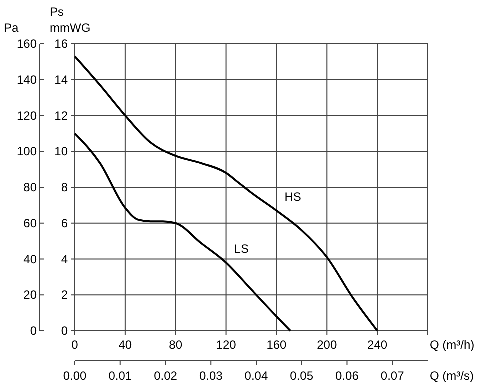 The image size is (477, 390). What do you see at coordinates (64, 259) in the screenshot?
I see `y2-tick-label: 4` at bounding box center [64, 259].